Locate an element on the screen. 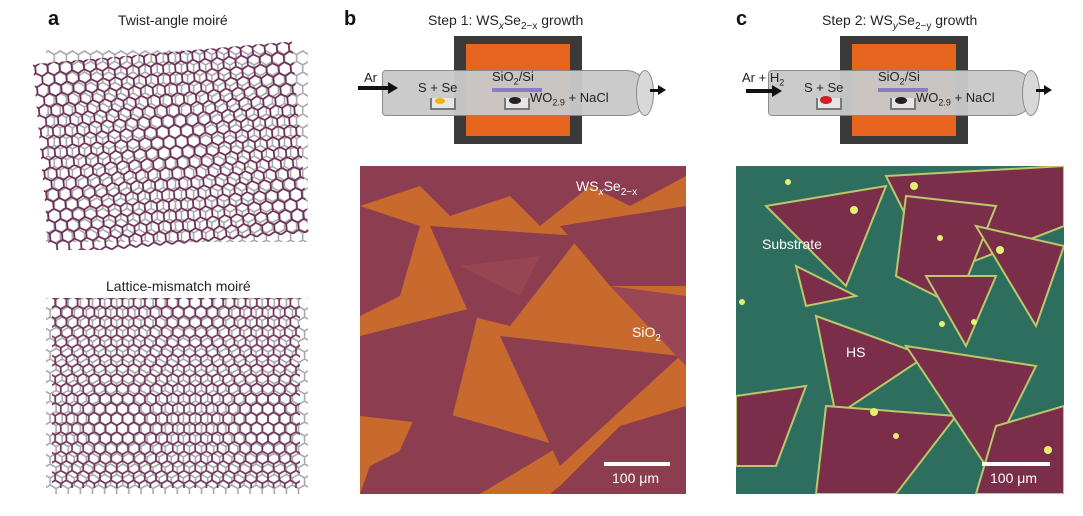 The image size is (1083, 516). scale-label-c: 100 μm is located at coordinates (1013, 478).